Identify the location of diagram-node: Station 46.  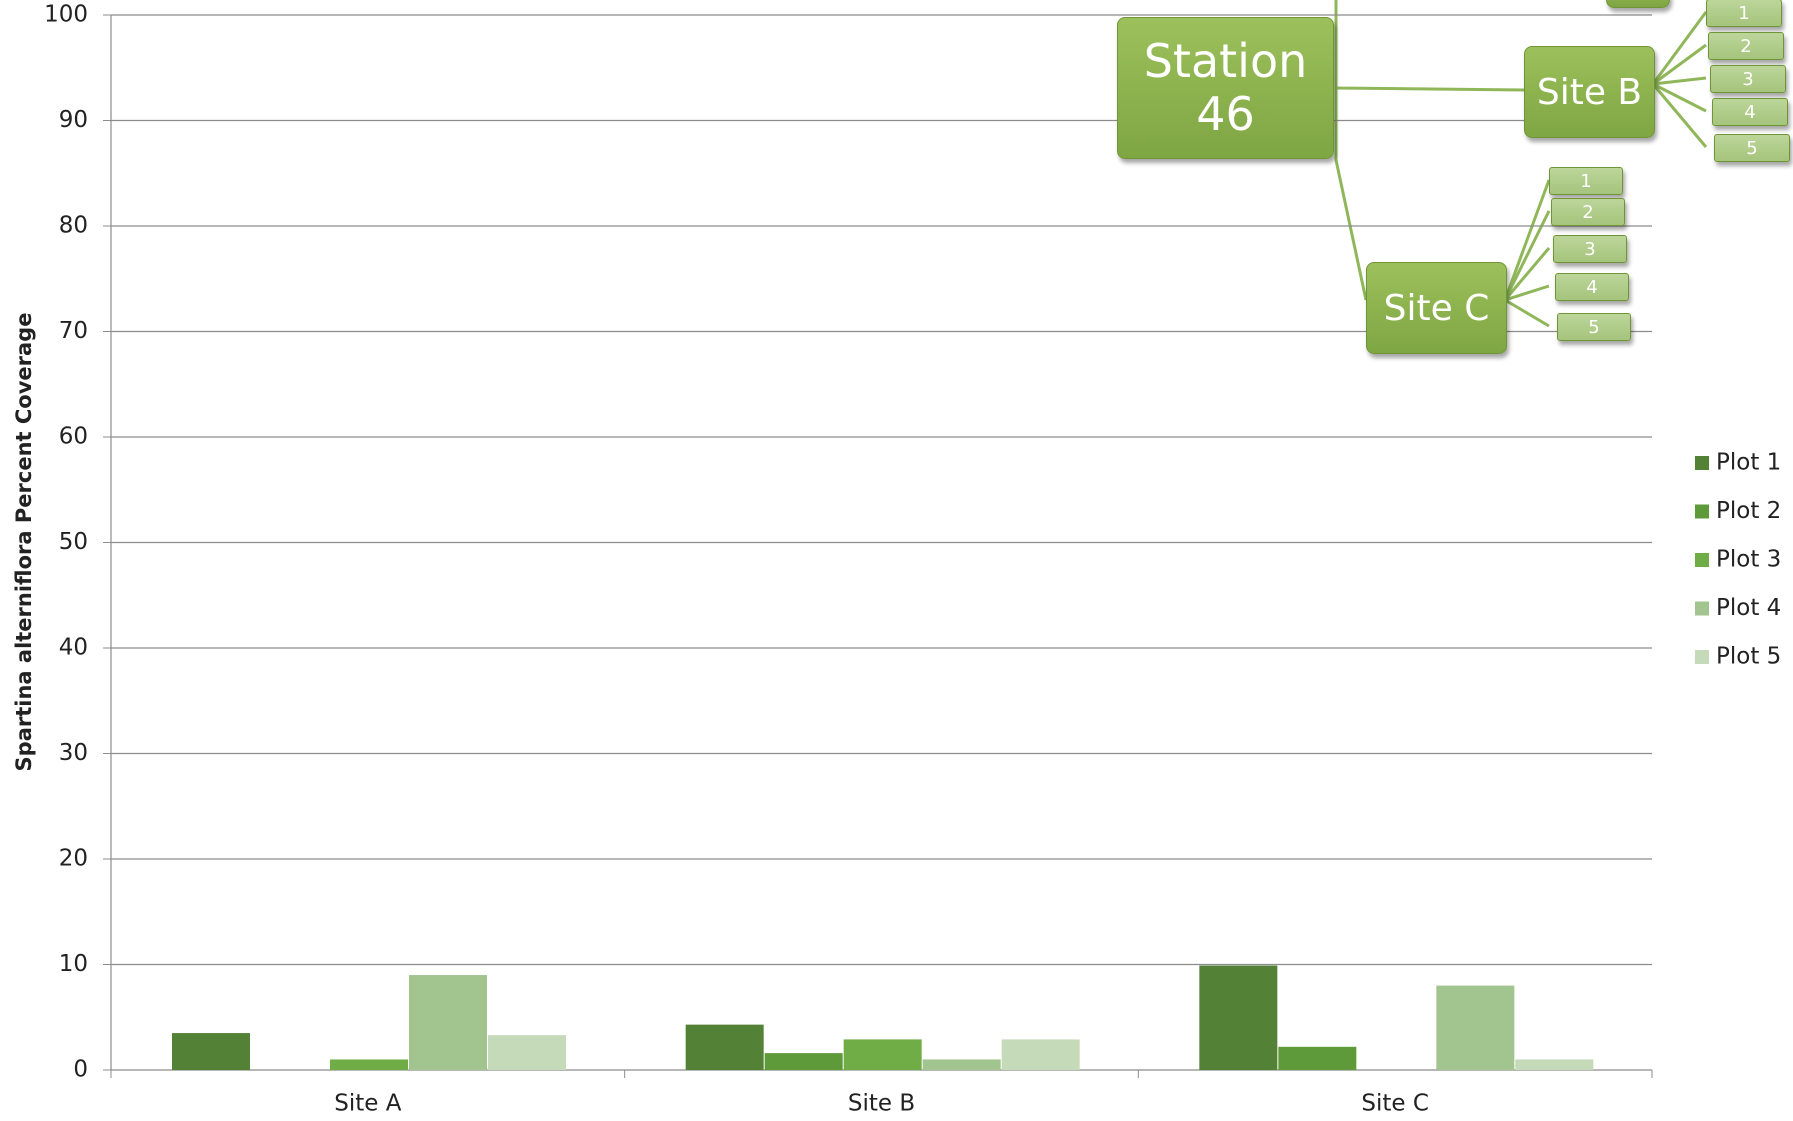
(1225, 88).